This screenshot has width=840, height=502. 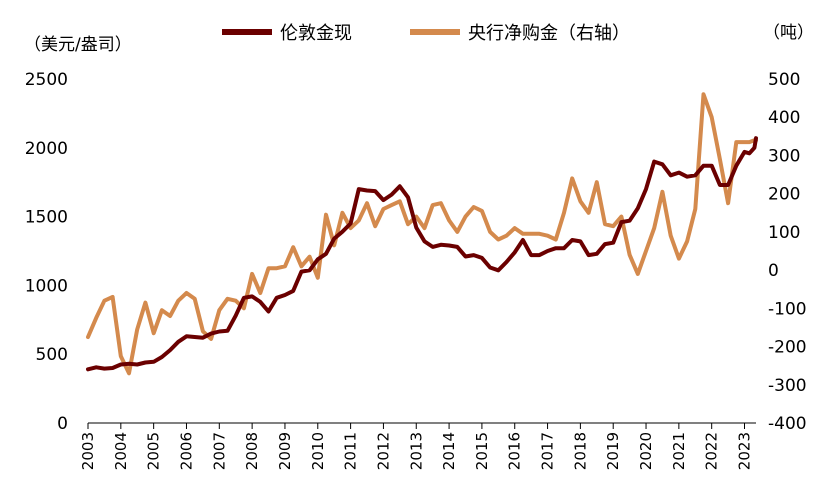 I want to click on right-tick-label: 100, so click(x=784, y=233).